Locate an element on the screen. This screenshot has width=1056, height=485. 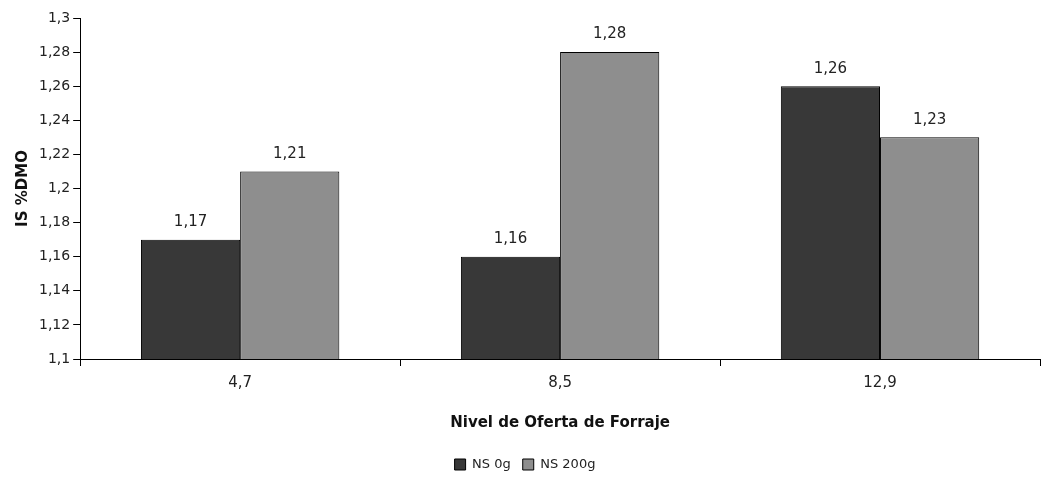
data-label: 1,28 is located at coordinates (609, 33).